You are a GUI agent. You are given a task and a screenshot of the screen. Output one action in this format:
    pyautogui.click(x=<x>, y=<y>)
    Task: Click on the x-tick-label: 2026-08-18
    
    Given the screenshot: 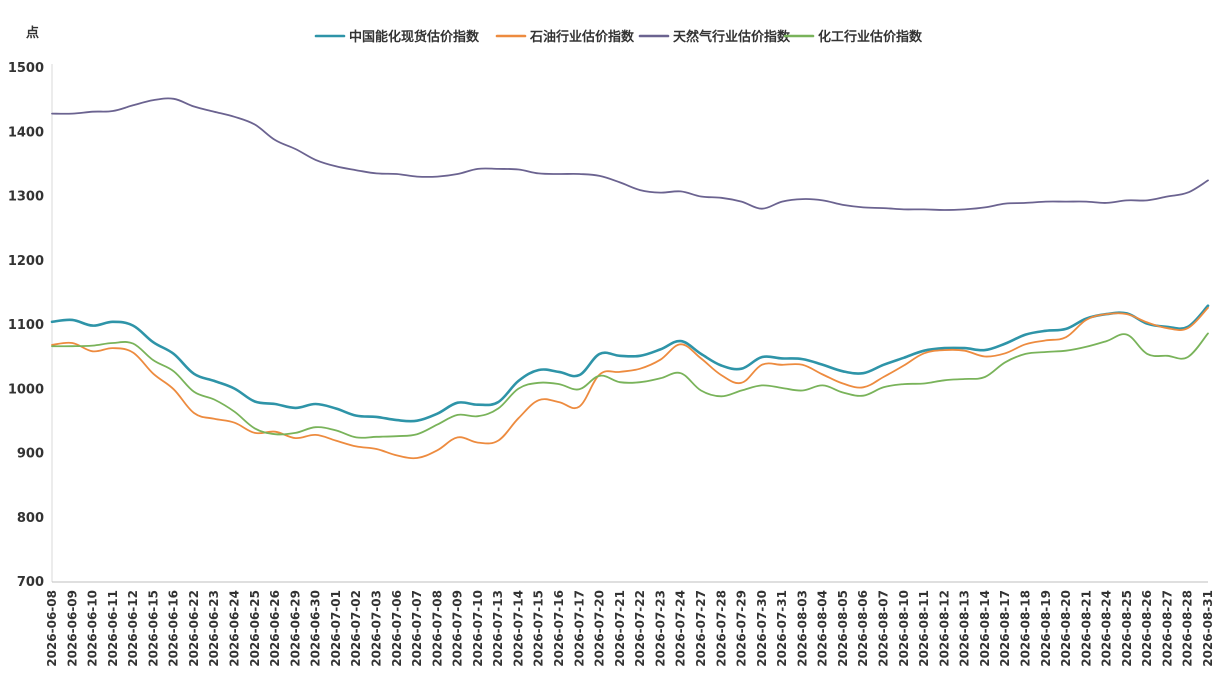 What is the action you would take?
    pyautogui.click(x=1025, y=628)
    